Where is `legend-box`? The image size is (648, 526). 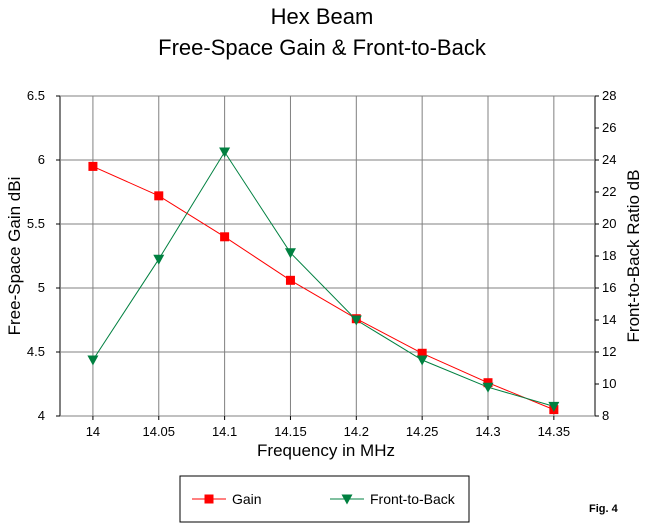
legend-box is located at coordinates (324, 499).